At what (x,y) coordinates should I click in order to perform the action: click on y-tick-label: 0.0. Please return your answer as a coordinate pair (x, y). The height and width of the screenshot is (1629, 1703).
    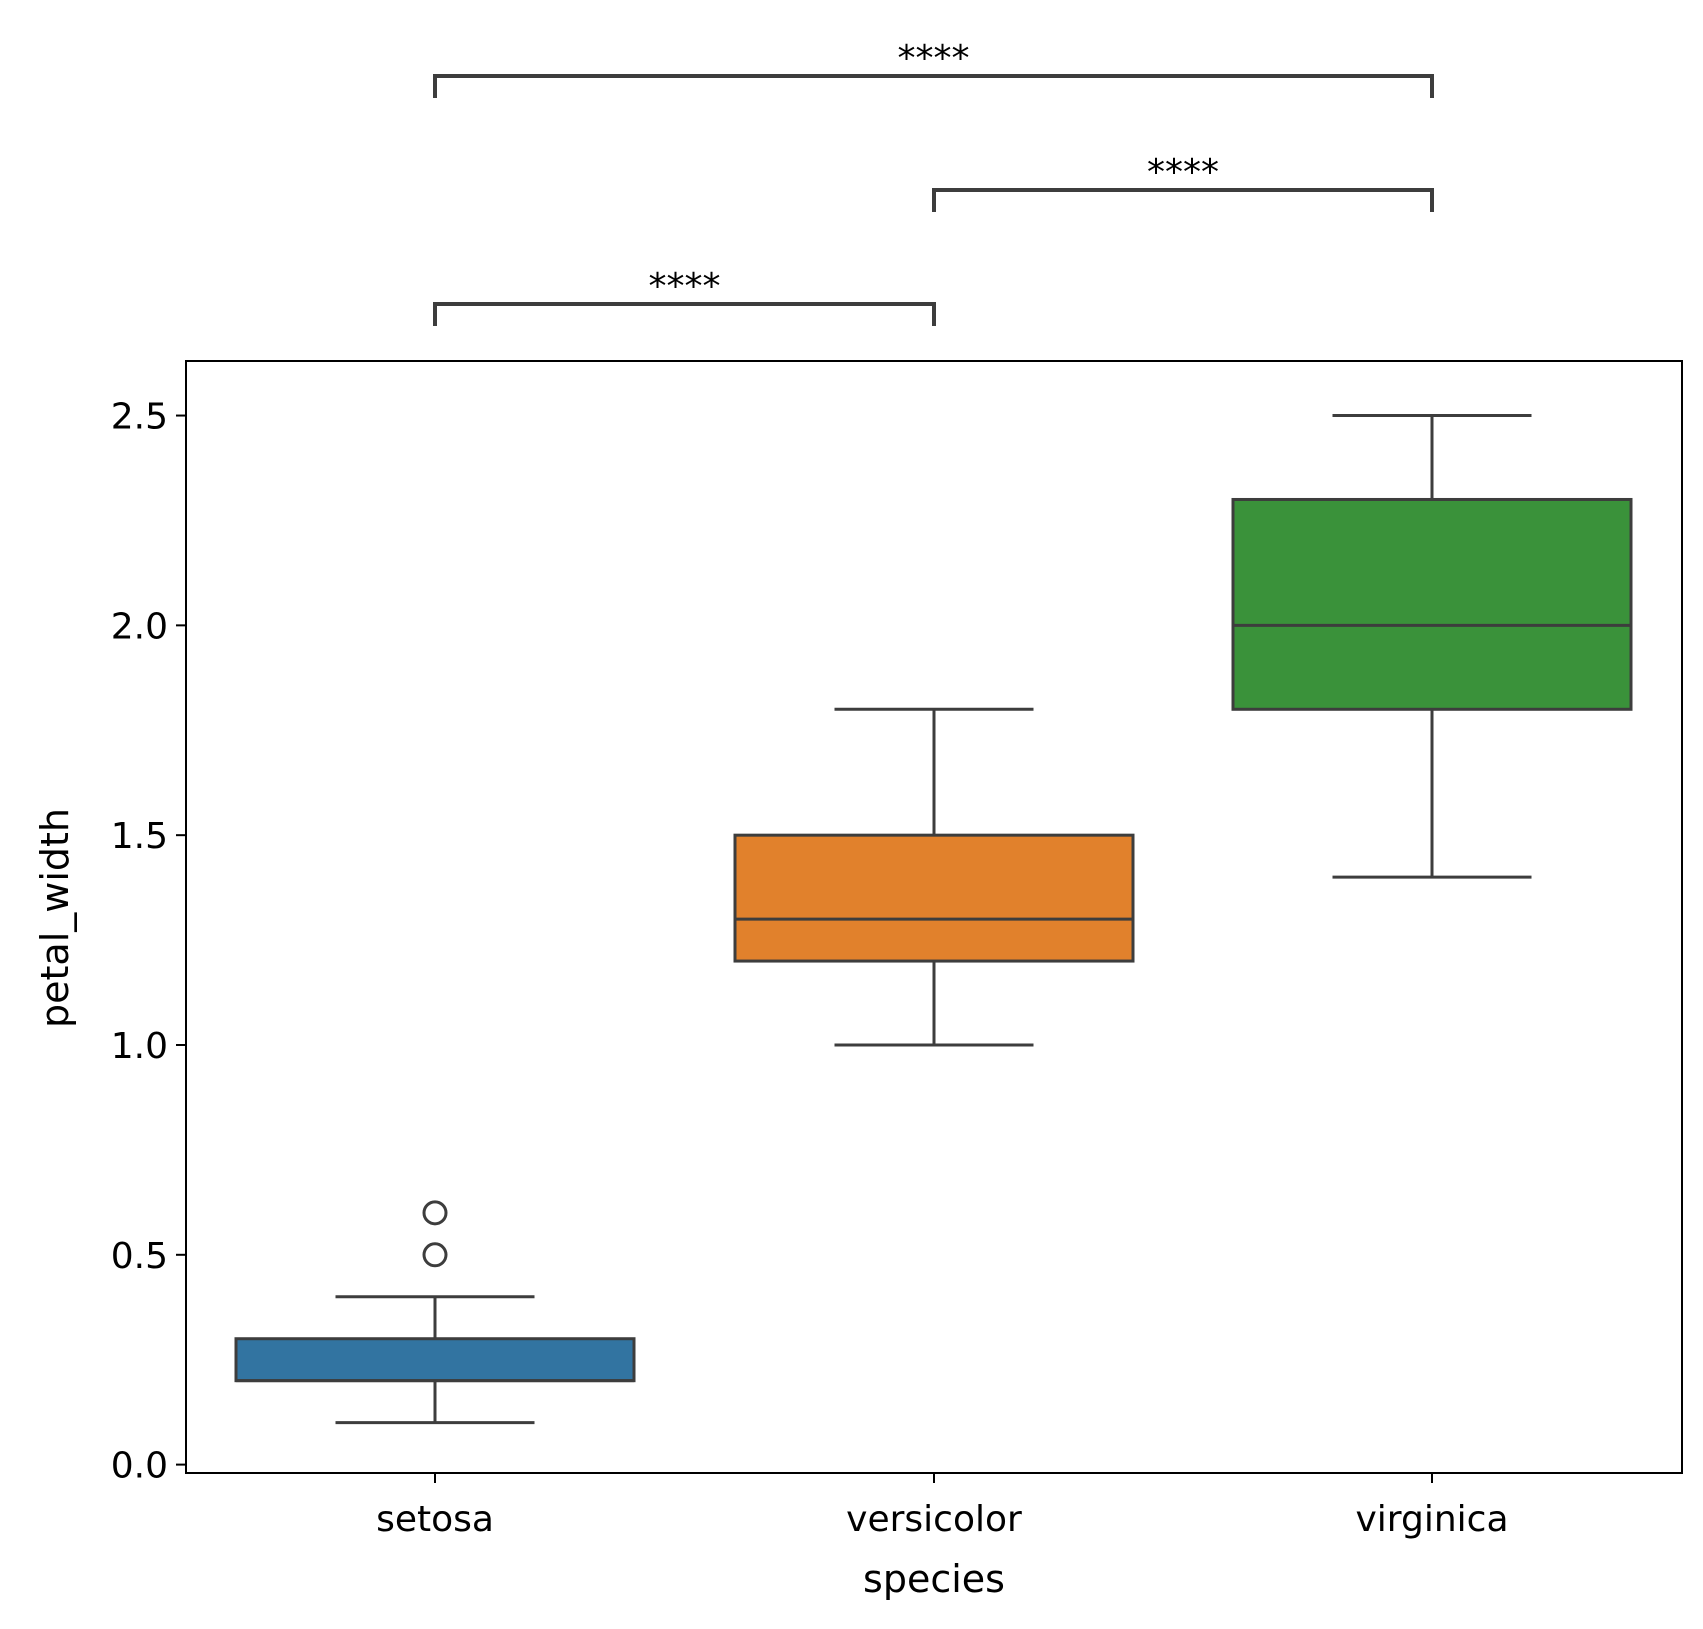
    Looking at the image, I should click on (139, 1466).